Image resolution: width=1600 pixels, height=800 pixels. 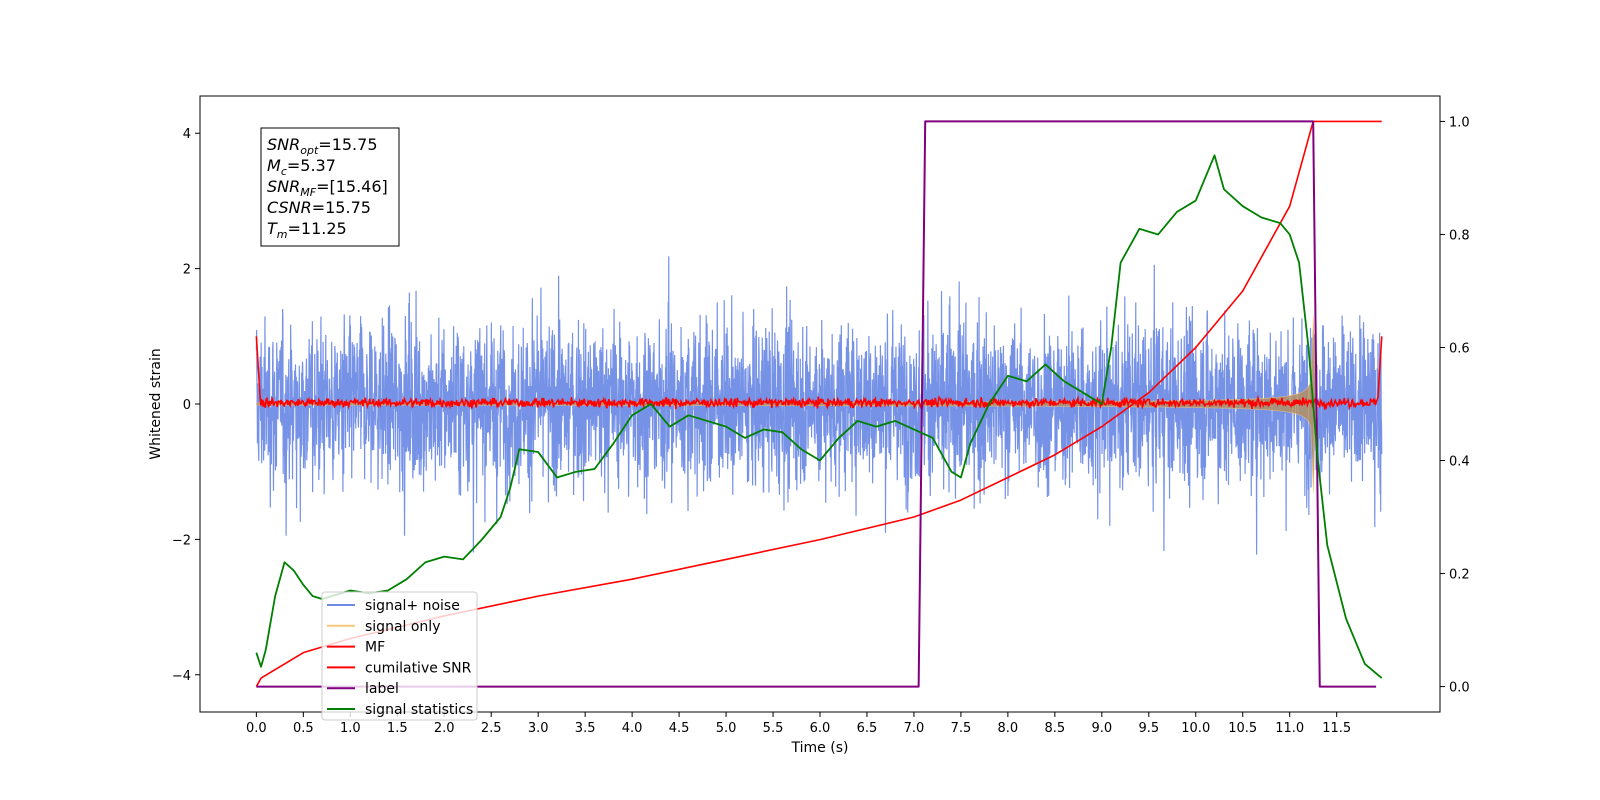 What do you see at coordinates (726, 728) in the screenshot?
I see `x-tick-label: 5.0` at bounding box center [726, 728].